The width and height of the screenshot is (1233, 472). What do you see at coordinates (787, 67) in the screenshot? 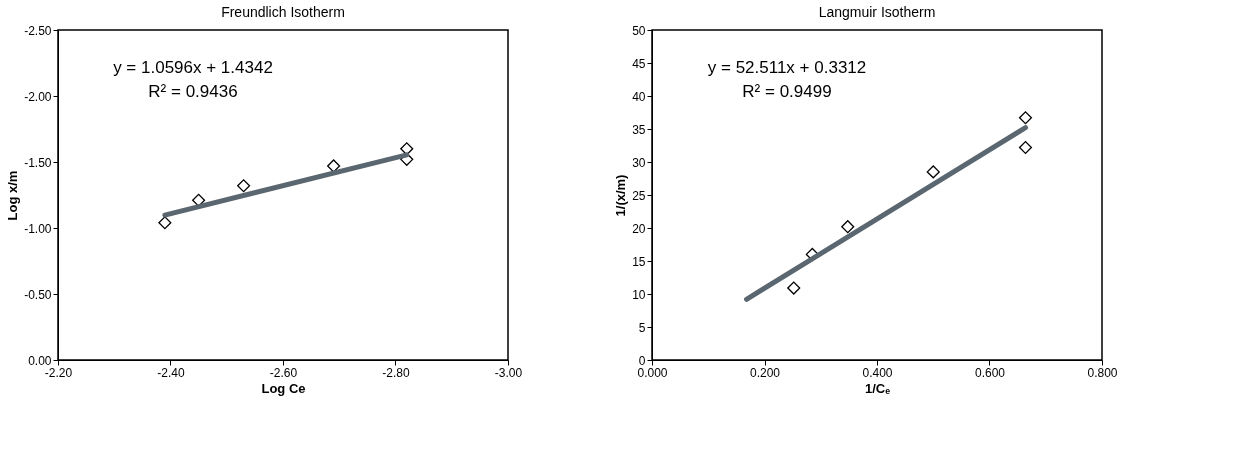
I see `annotation: y = 52.511x + 0.3312` at bounding box center [787, 67].